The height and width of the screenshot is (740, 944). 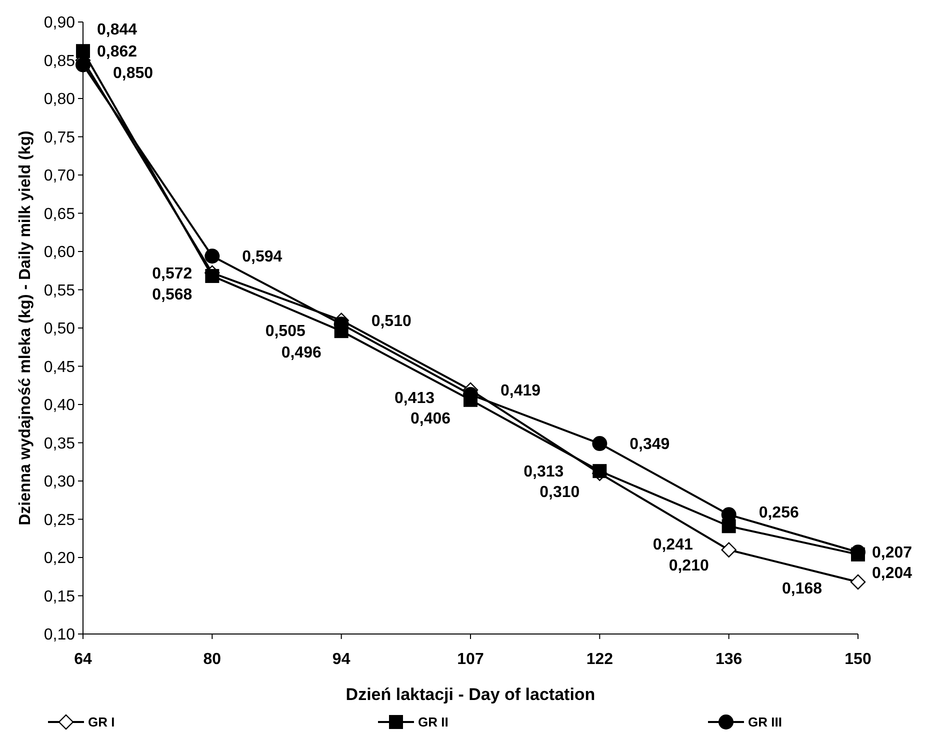 What do you see at coordinates (262, 257) in the screenshot?
I see `data-label: 0,594` at bounding box center [262, 257].